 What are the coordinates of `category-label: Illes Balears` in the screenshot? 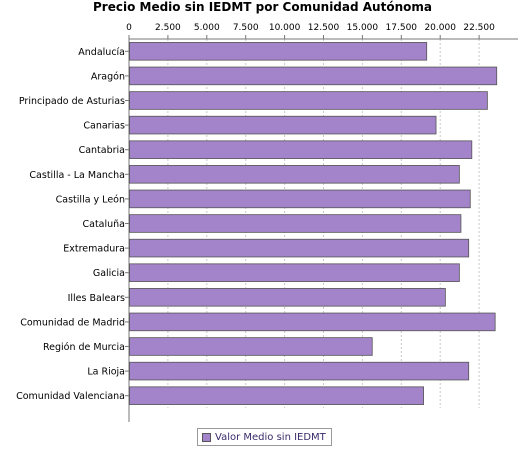 It's located at (96, 298).